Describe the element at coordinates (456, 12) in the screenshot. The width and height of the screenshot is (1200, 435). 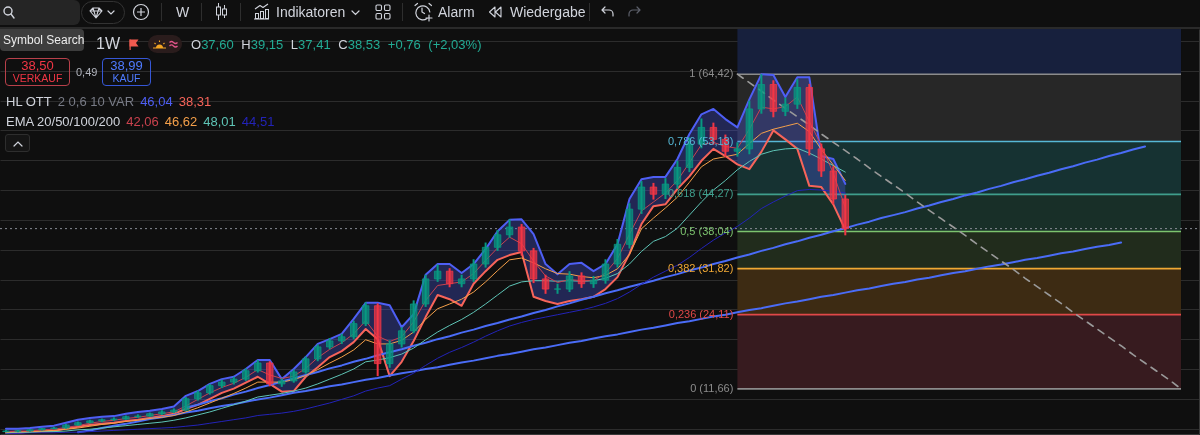
I see `text: Alarm` at that location.